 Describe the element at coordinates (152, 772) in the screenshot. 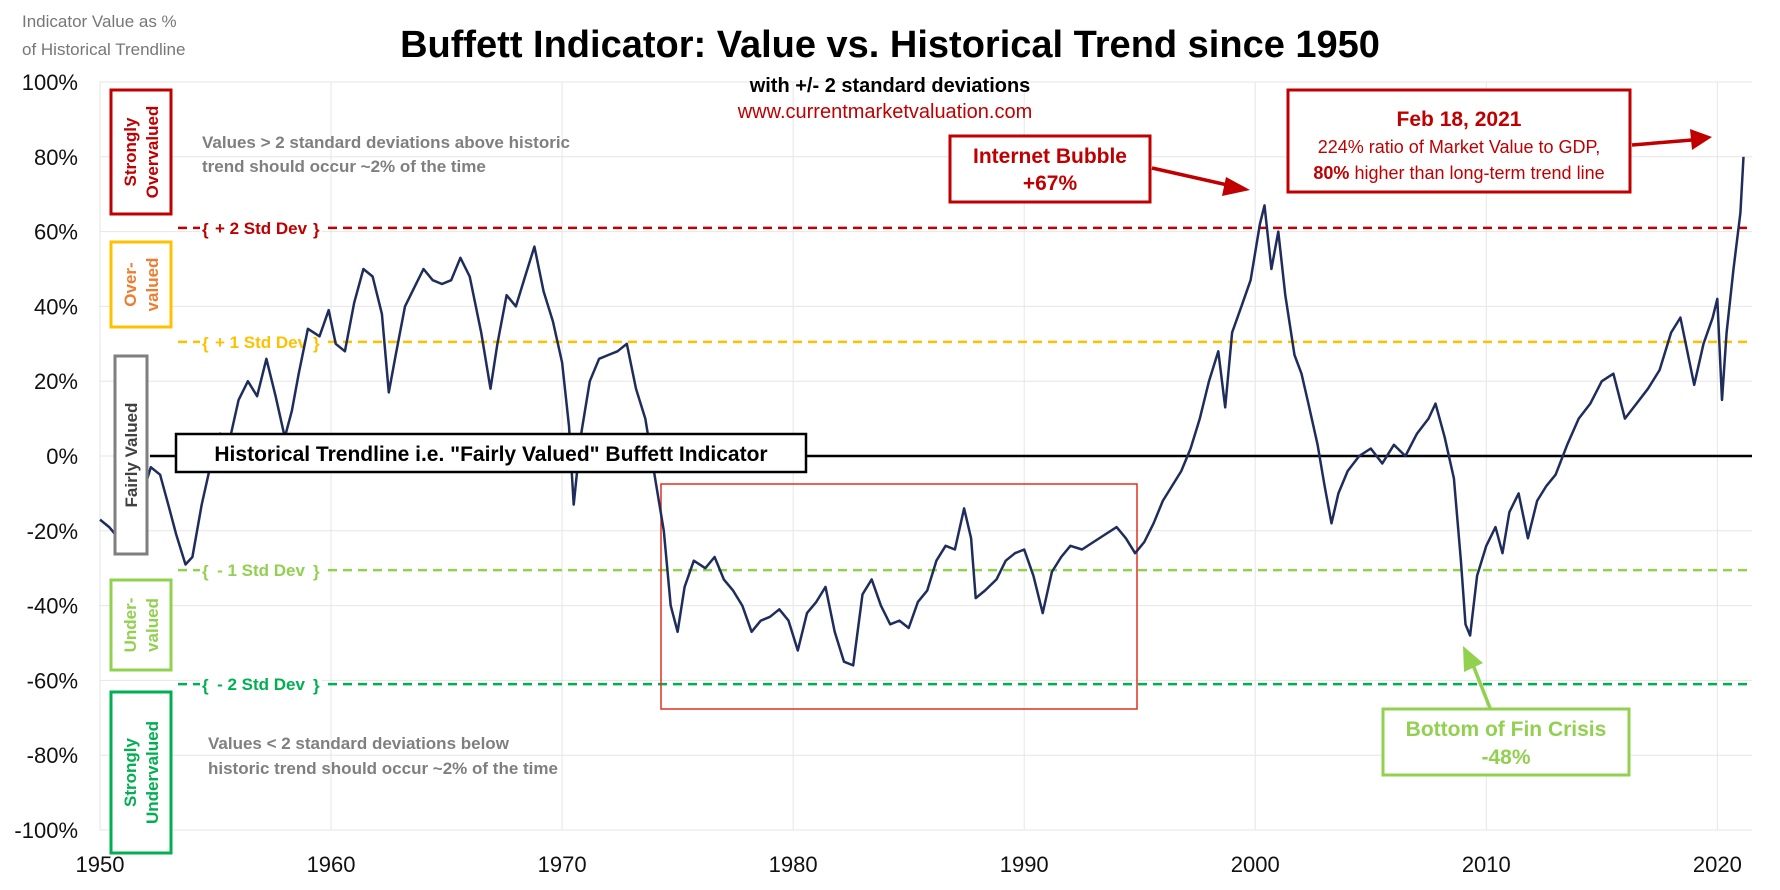

I see `zone-label: Undervalued` at that location.